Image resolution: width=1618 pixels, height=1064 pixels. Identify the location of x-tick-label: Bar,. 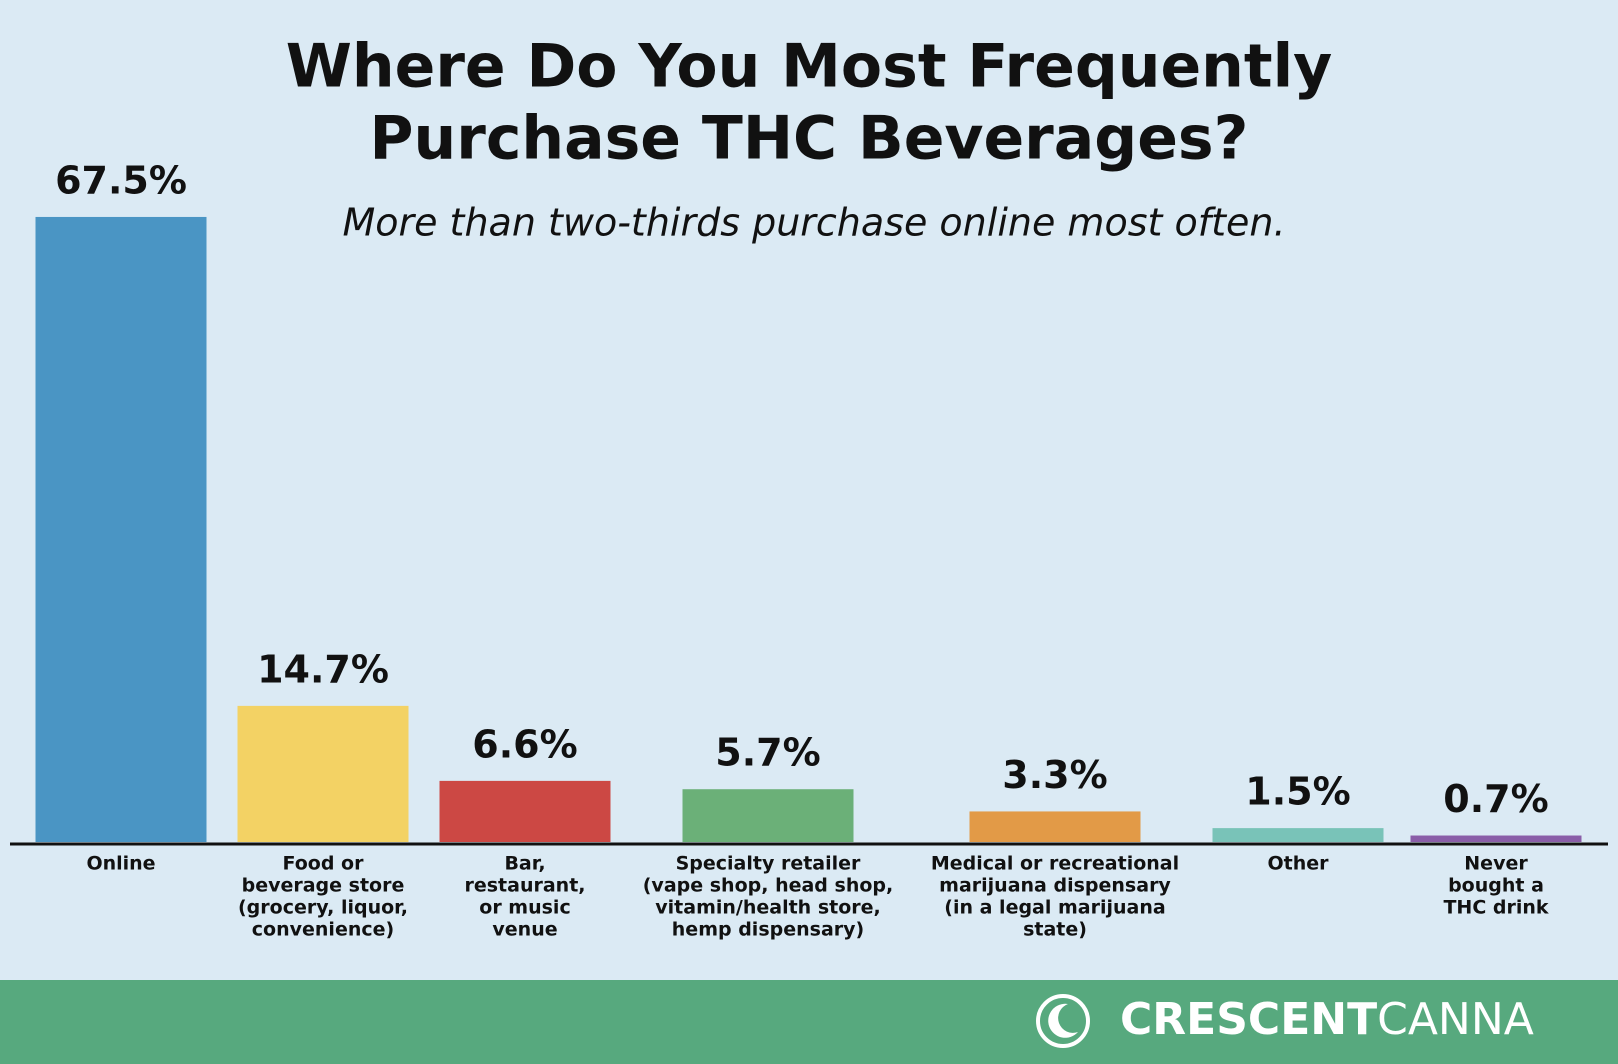
(524, 864).